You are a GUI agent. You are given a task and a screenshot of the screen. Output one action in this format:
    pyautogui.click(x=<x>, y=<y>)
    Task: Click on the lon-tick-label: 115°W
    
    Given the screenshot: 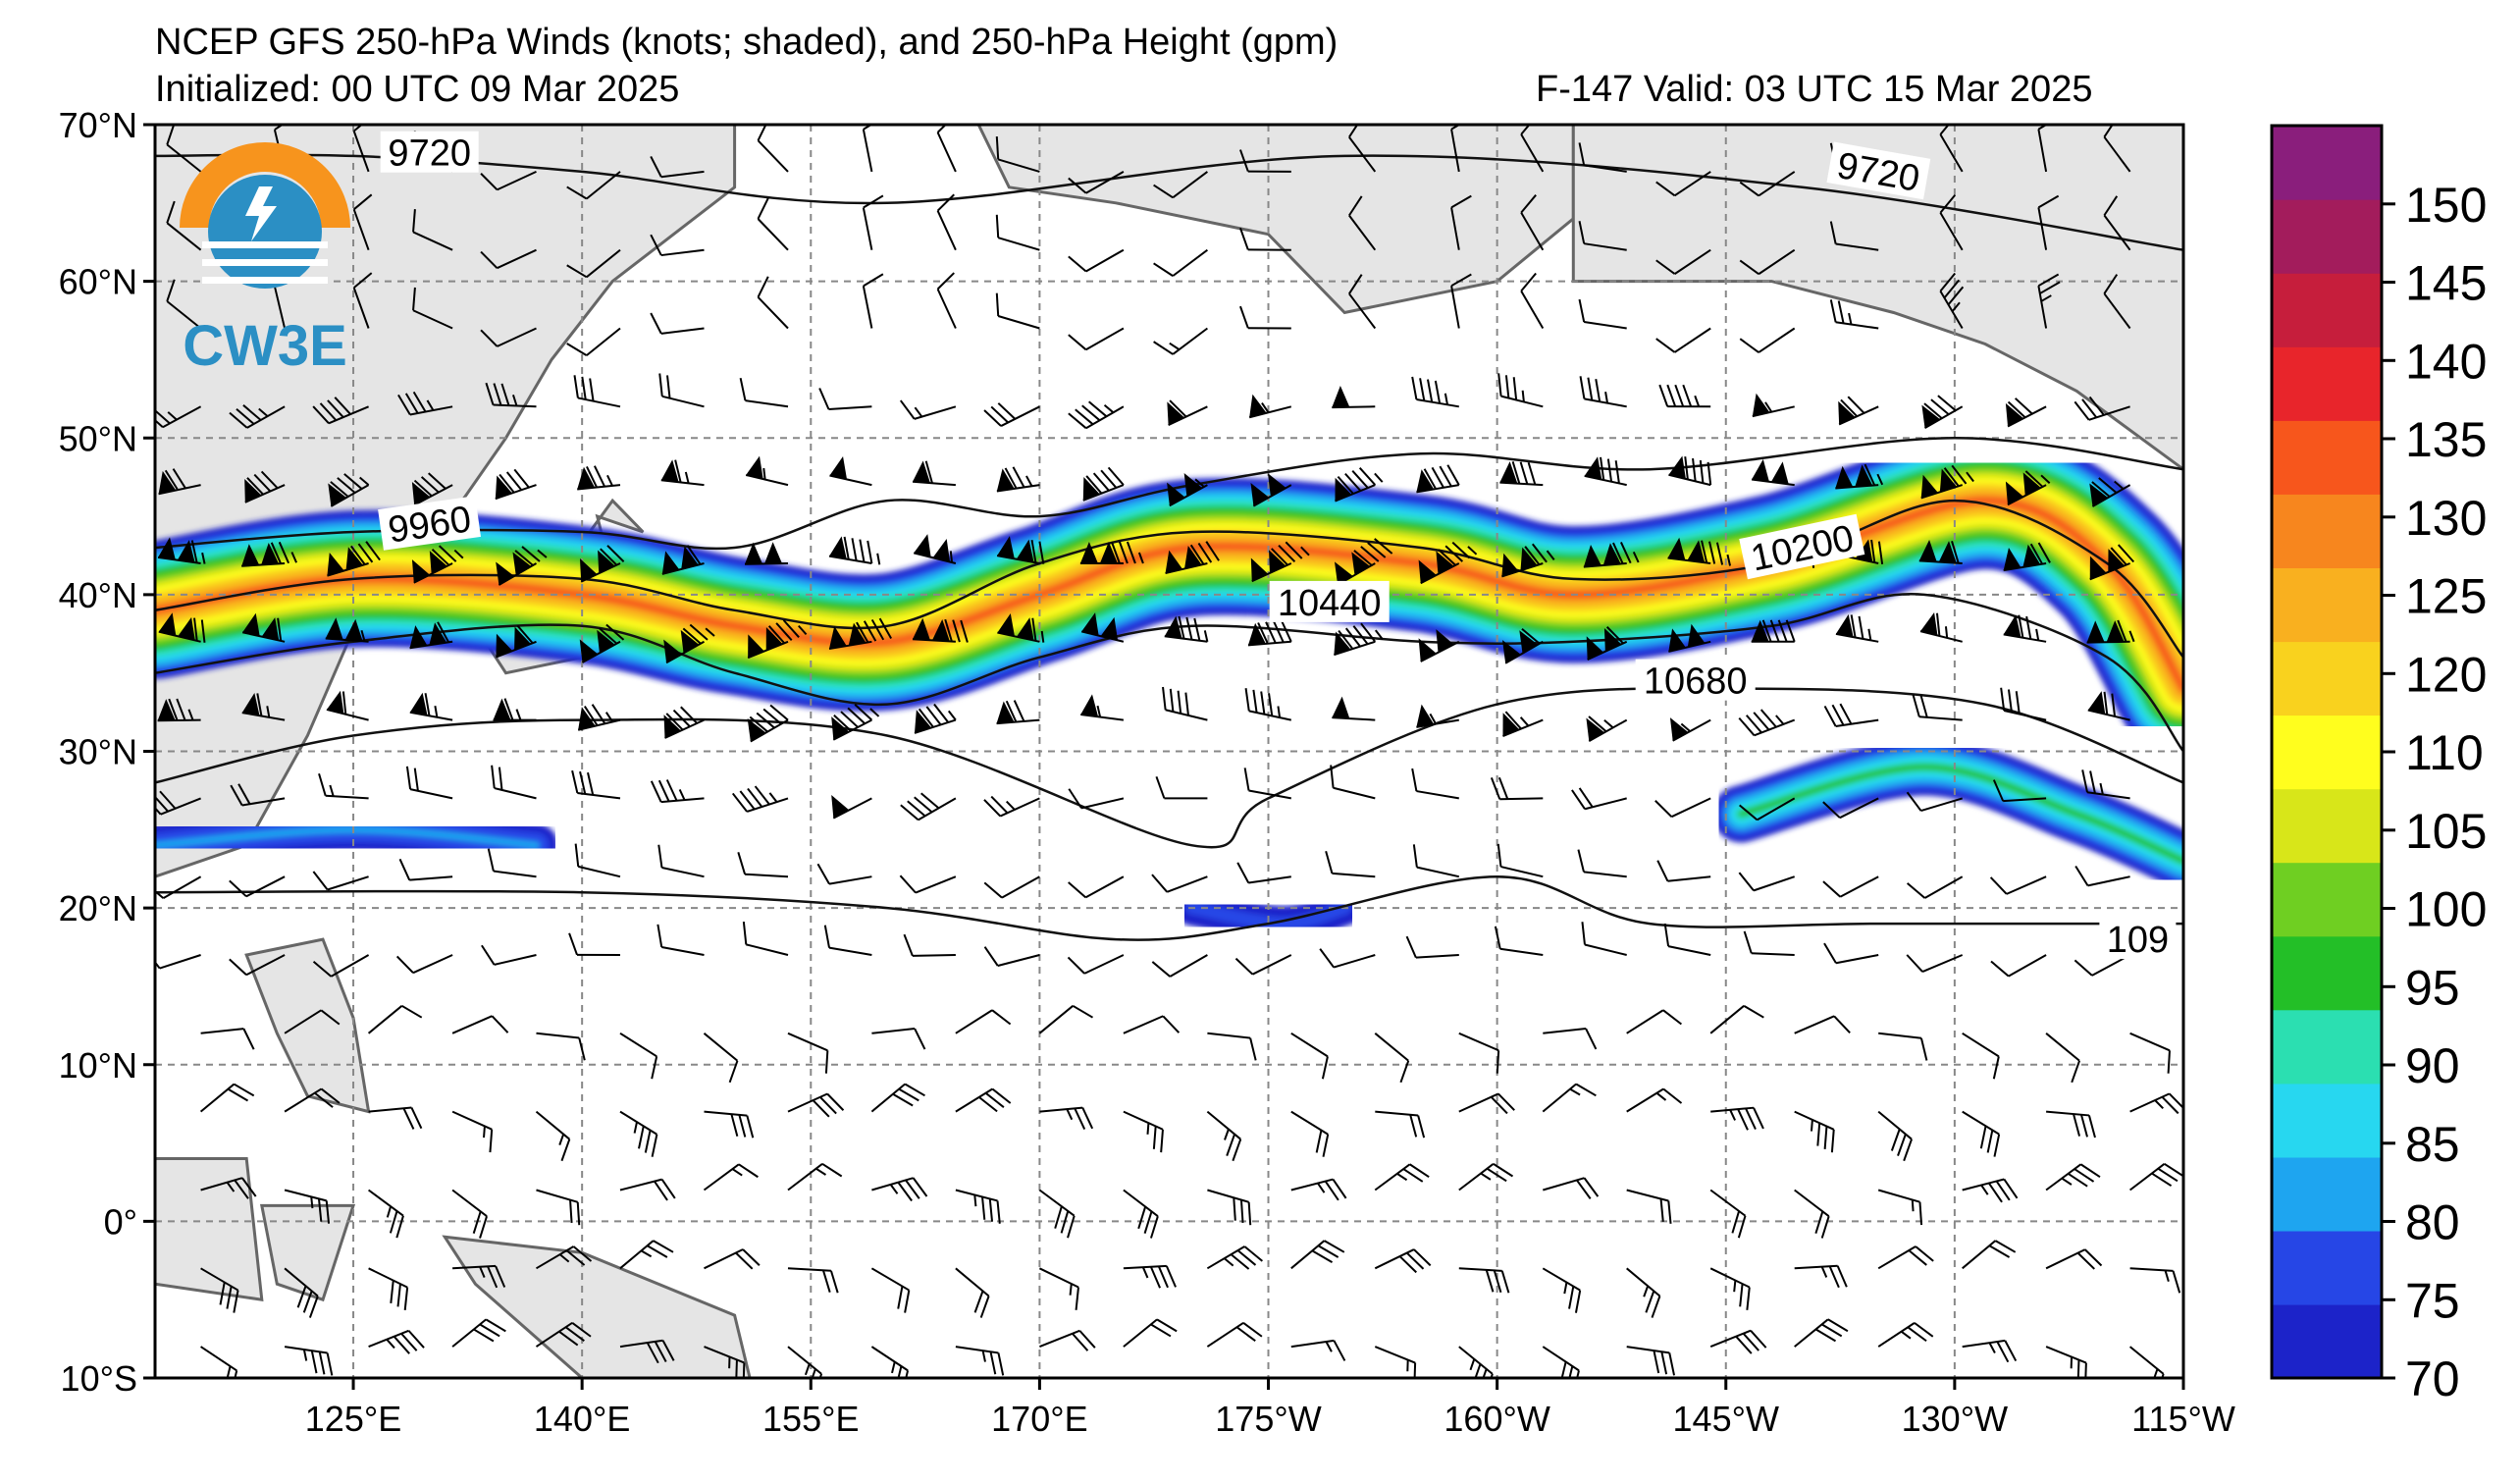 What is the action you would take?
    pyautogui.click(x=2183, y=1419)
    